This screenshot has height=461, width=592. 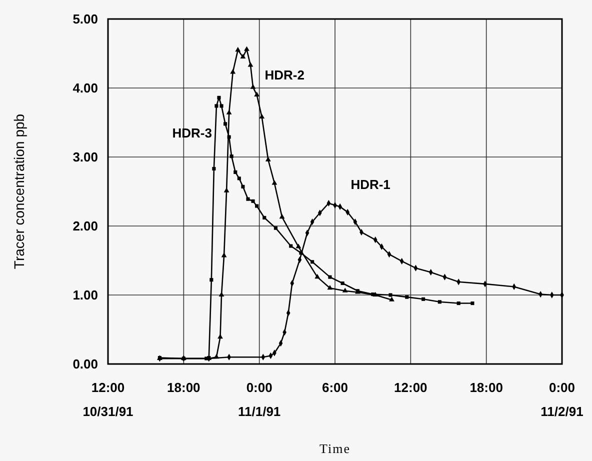 I want to click on x-tick-label: 6:00, so click(x=335, y=387).